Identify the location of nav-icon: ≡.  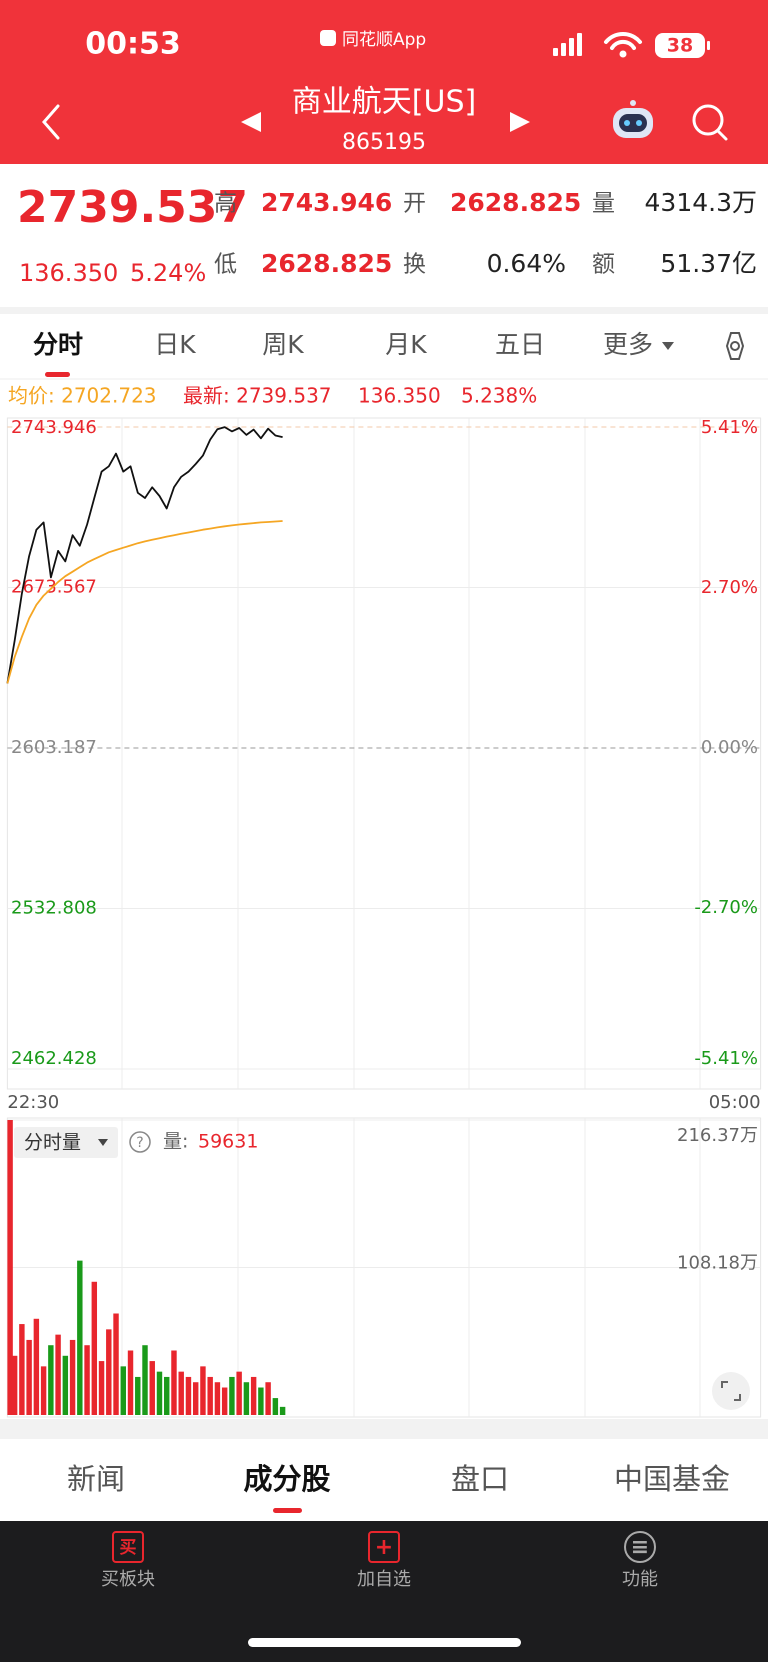
(640, 1547).